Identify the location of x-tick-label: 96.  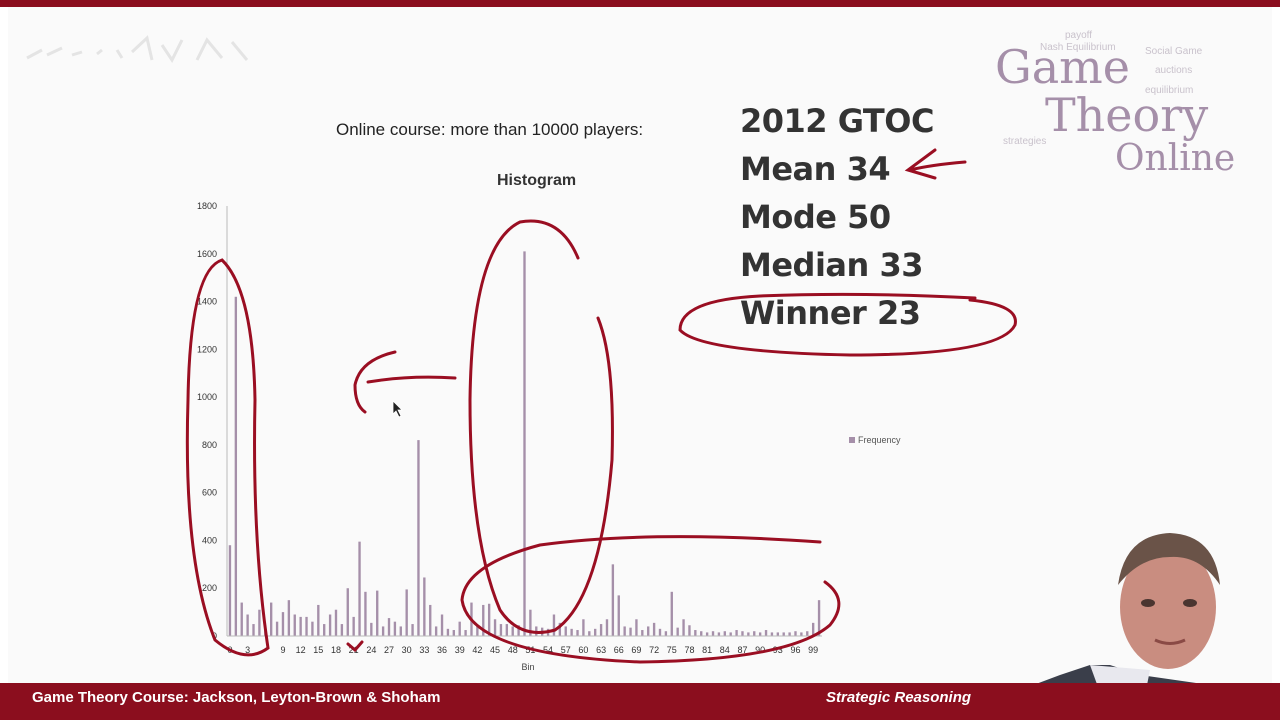
(795, 650).